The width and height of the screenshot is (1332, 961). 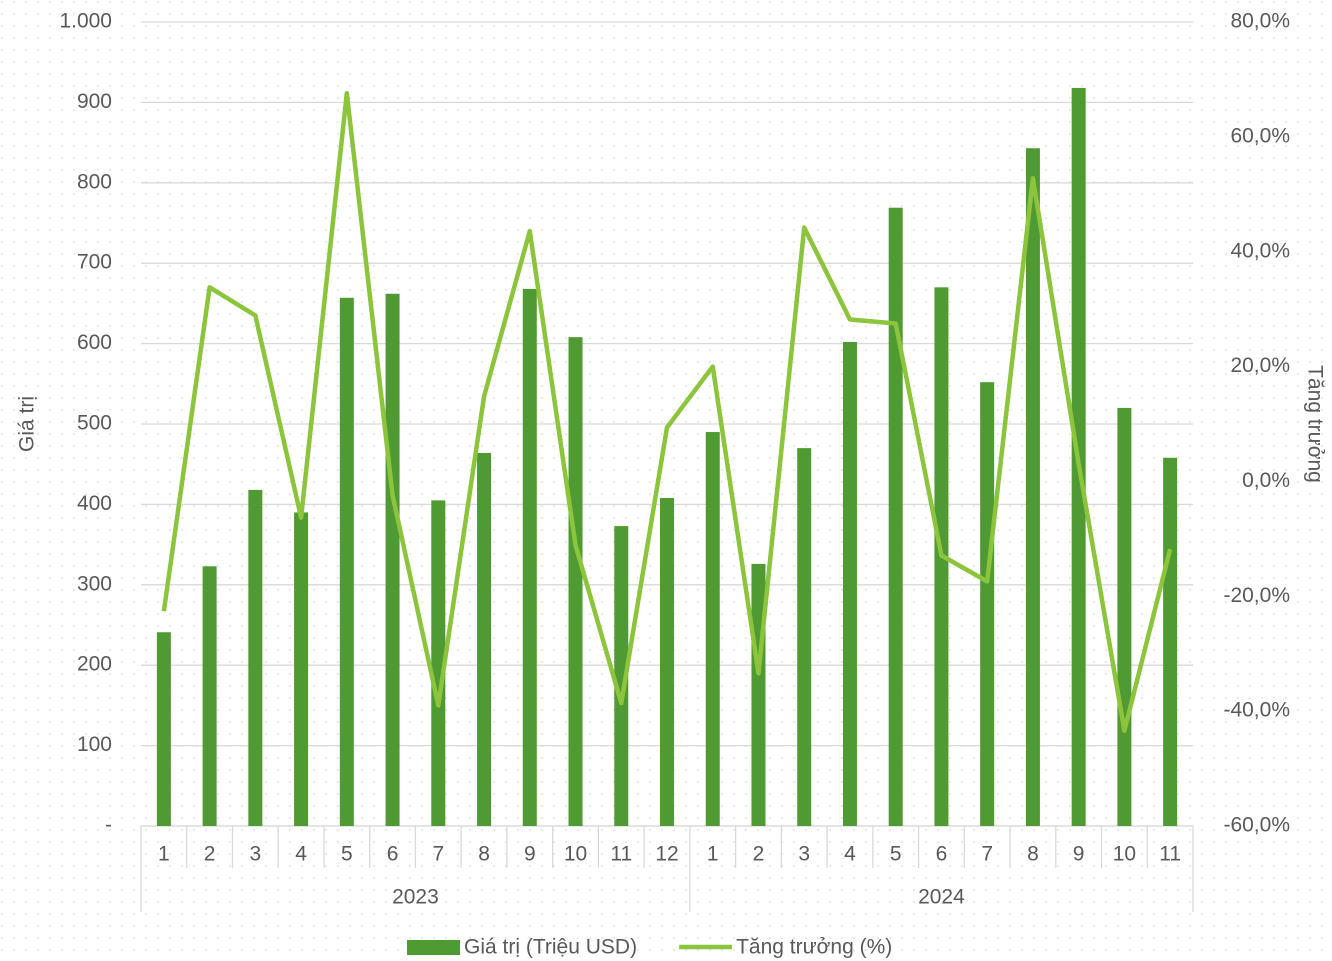 What do you see at coordinates (1256, 825) in the screenshot?
I see `y2-tick-label: -60,0%` at bounding box center [1256, 825].